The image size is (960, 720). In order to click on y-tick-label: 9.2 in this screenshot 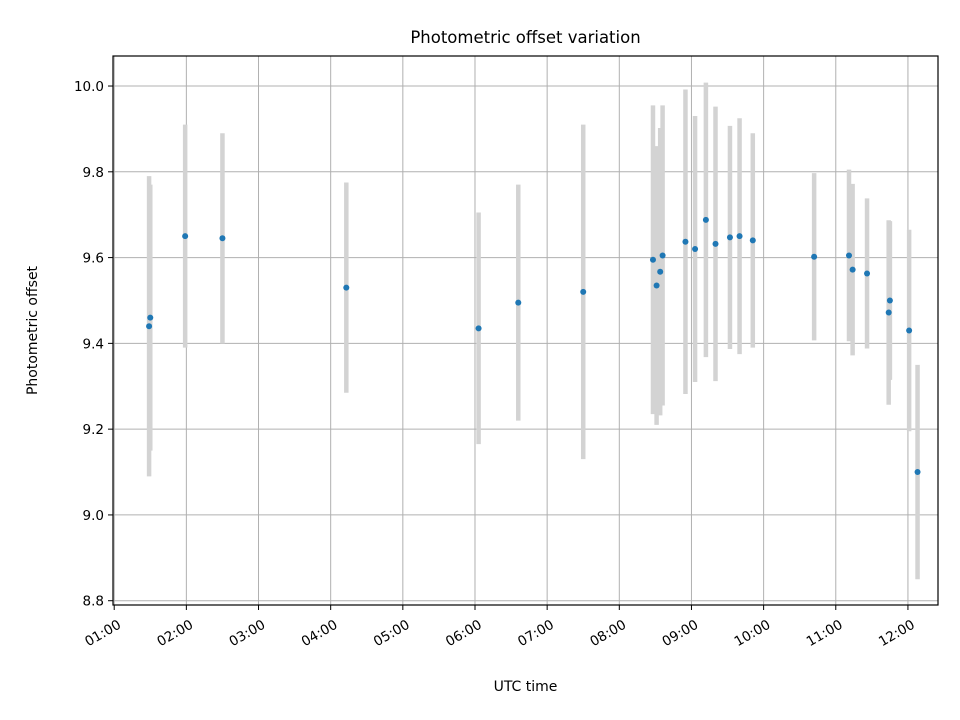, I will do `click(93, 430)`.